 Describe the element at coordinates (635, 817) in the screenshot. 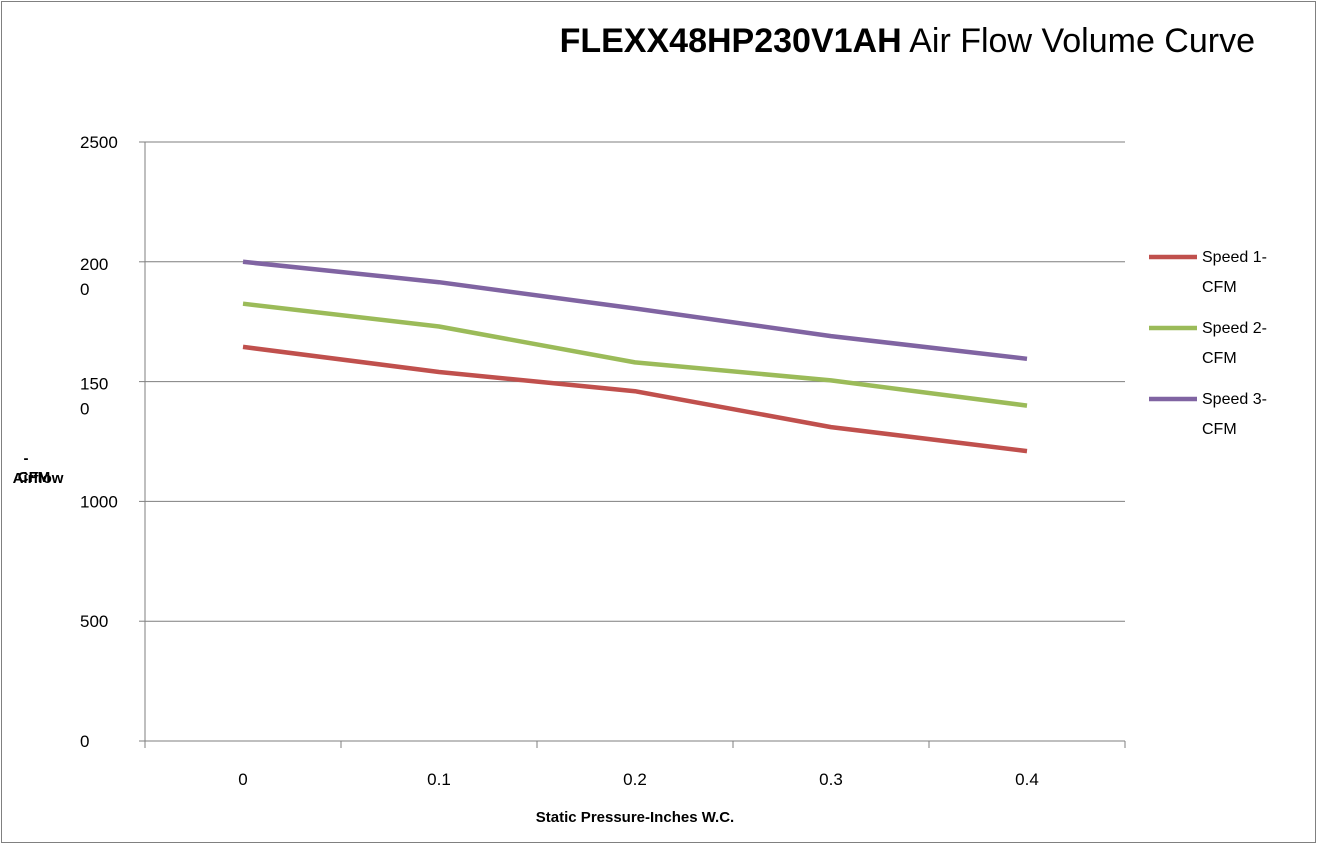

I see `x-axis-title: Static Pressure-Inches W.C.` at that location.